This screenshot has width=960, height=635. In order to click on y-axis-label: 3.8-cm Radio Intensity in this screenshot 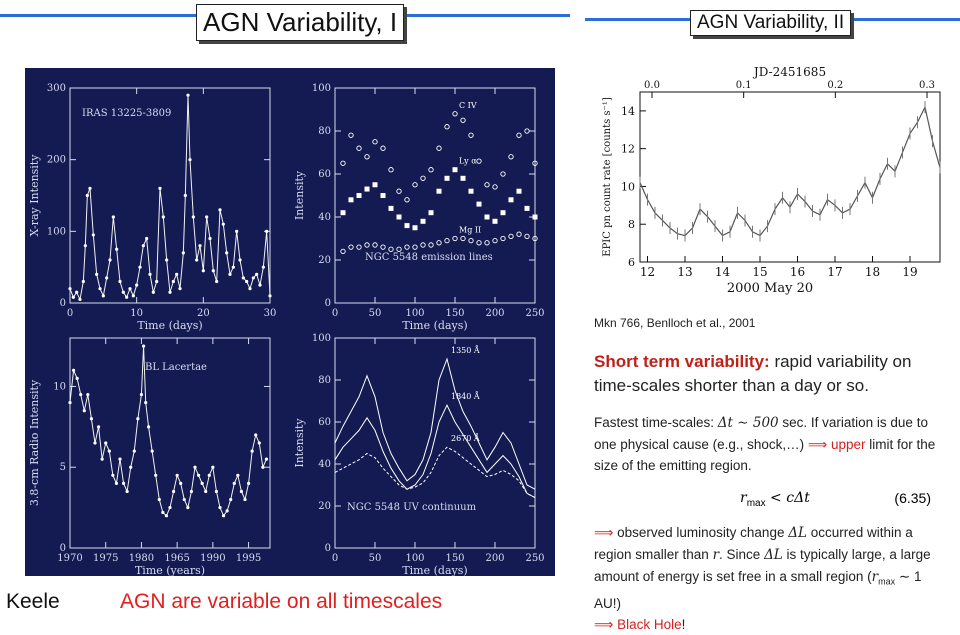, I will do `click(34, 442)`.